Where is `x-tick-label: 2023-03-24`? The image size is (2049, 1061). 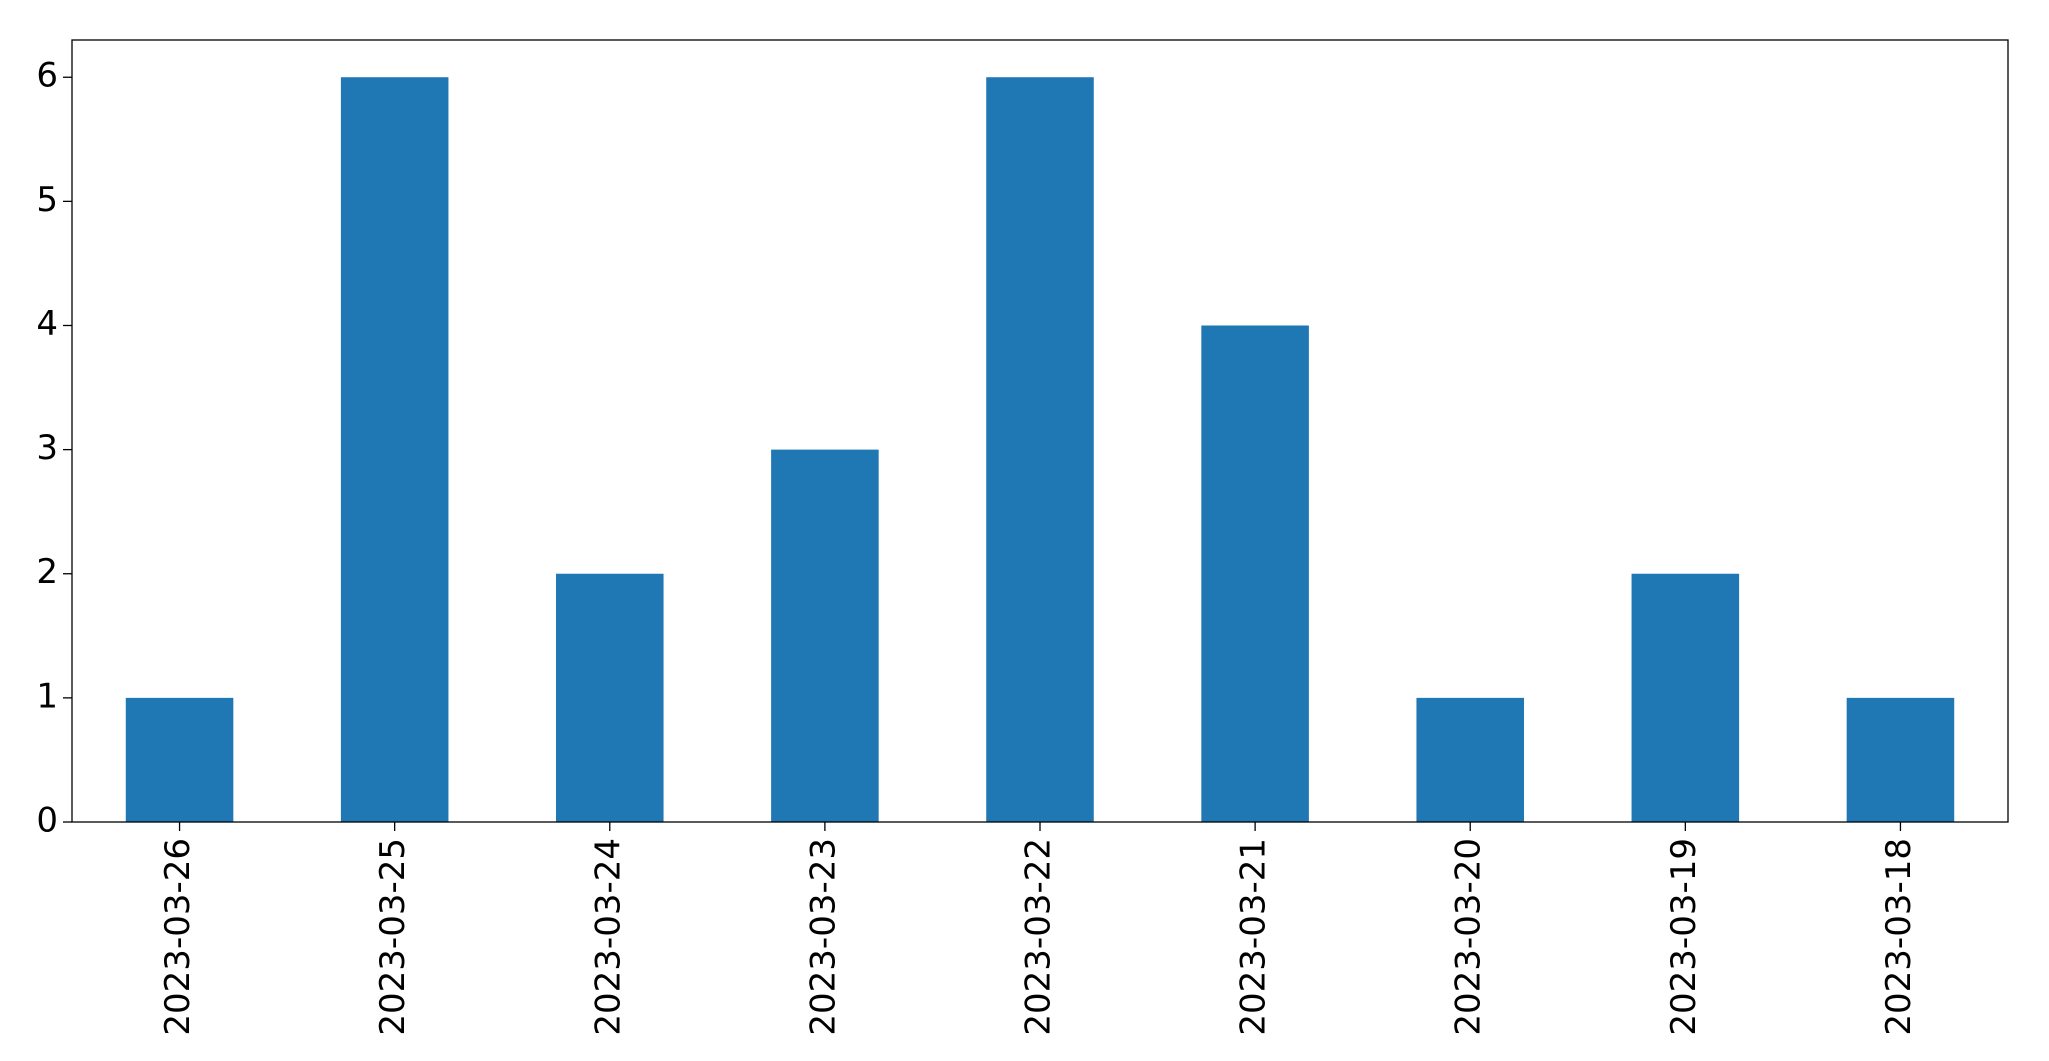 x-tick-label: 2023-03-24 is located at coordinates (608, 937).